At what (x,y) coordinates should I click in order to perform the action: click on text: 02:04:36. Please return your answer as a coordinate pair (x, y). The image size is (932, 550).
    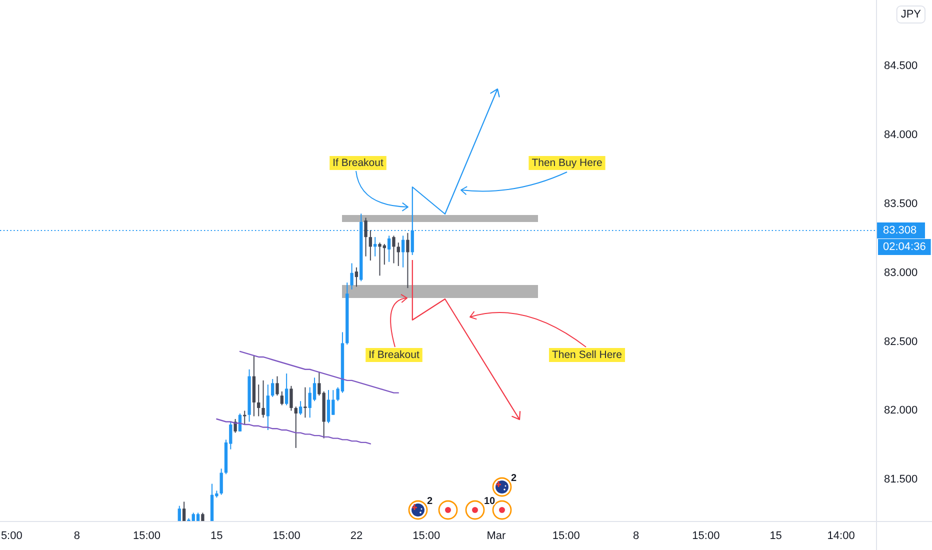
    Looking at the image, I should click on (904, 247).